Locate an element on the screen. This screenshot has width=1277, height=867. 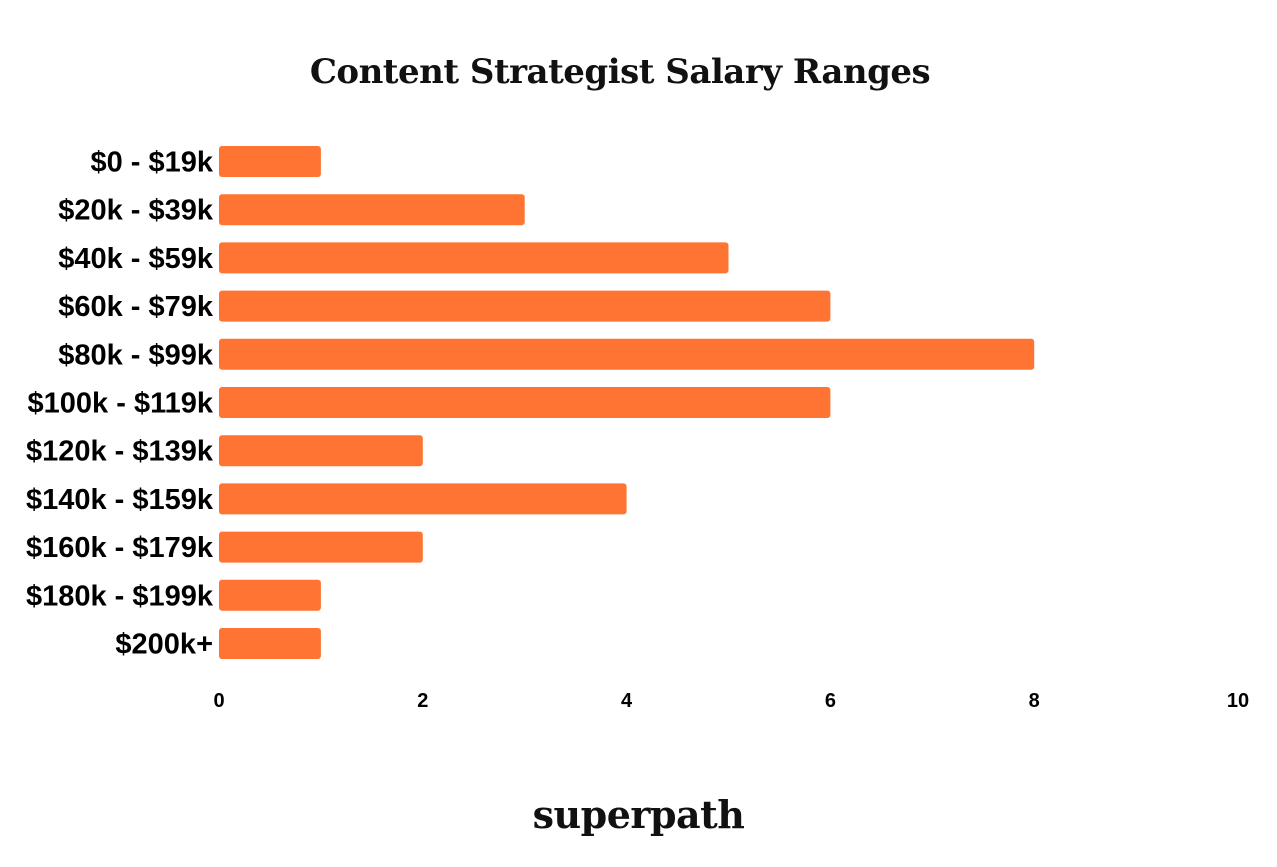
category-label: $20k - $39k is located at coordinates (136, 211).